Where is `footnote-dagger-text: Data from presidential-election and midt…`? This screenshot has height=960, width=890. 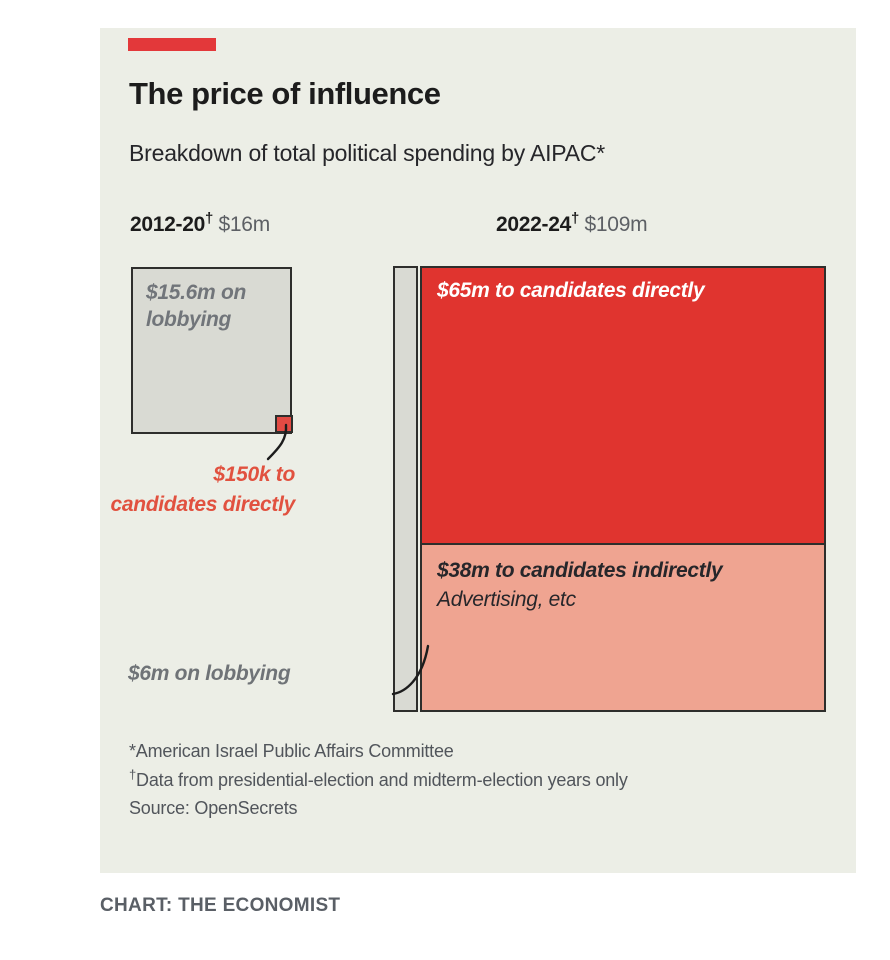 footnote-dagger-text: Data from presidential-election and midt… is located at coordinates (382, 780).